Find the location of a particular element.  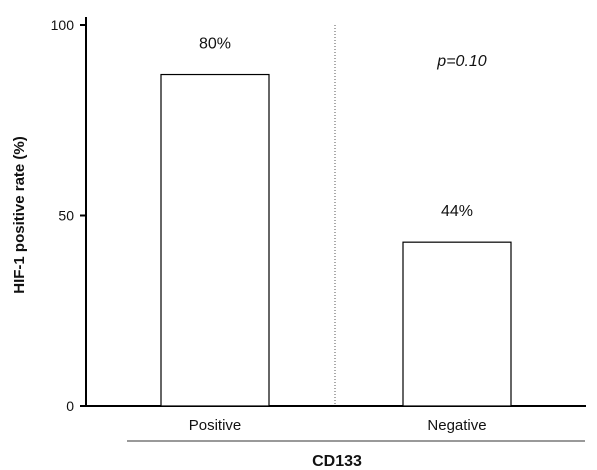

p-value-annotation: p=0.10 is located at coordinates (461, 61).